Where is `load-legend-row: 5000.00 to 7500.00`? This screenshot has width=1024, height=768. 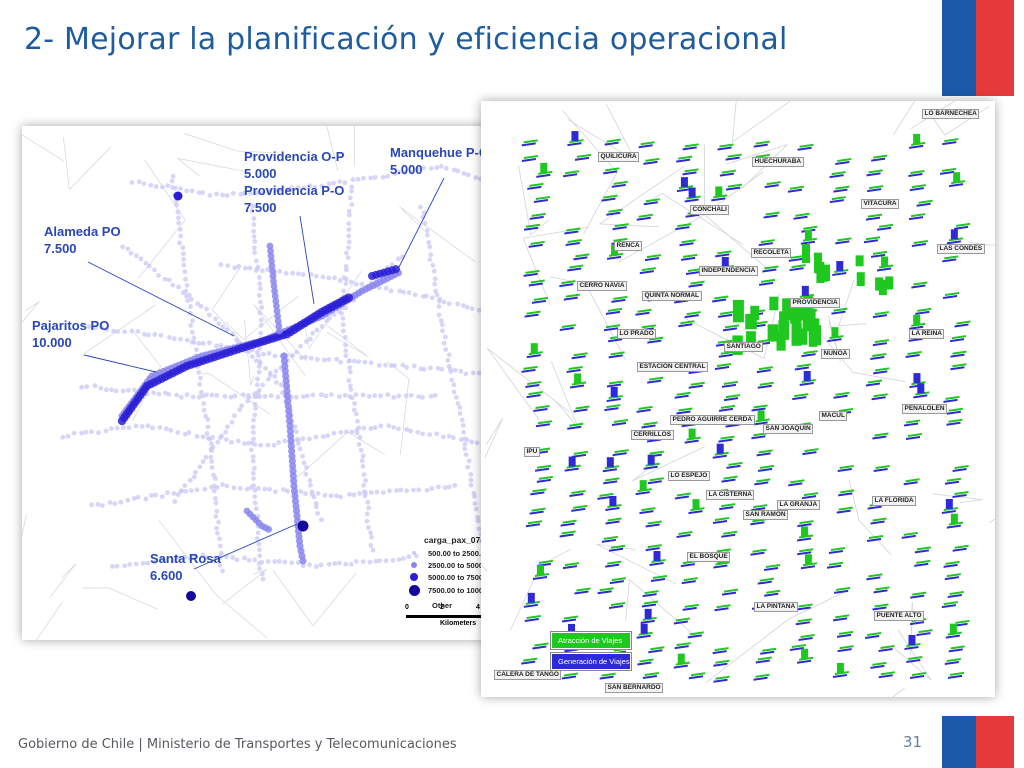
load-legend-row: 5000.00 to 7500.00 is located at coordinates (465, 577).